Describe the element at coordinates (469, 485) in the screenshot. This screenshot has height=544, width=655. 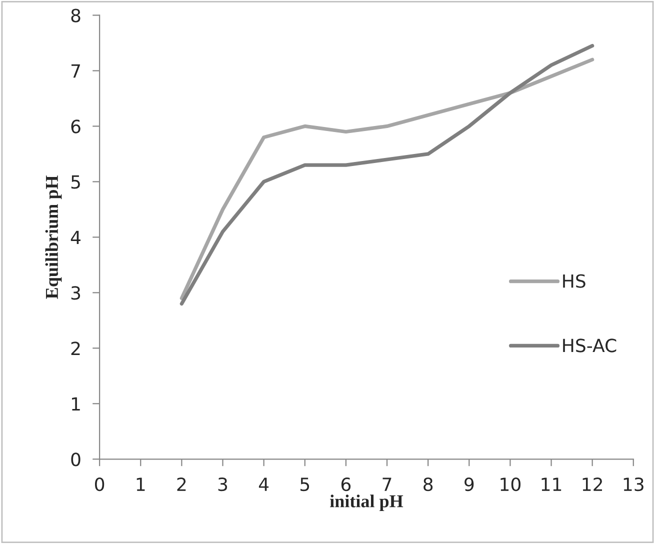
I see `x-tick-label: 9` at that location.